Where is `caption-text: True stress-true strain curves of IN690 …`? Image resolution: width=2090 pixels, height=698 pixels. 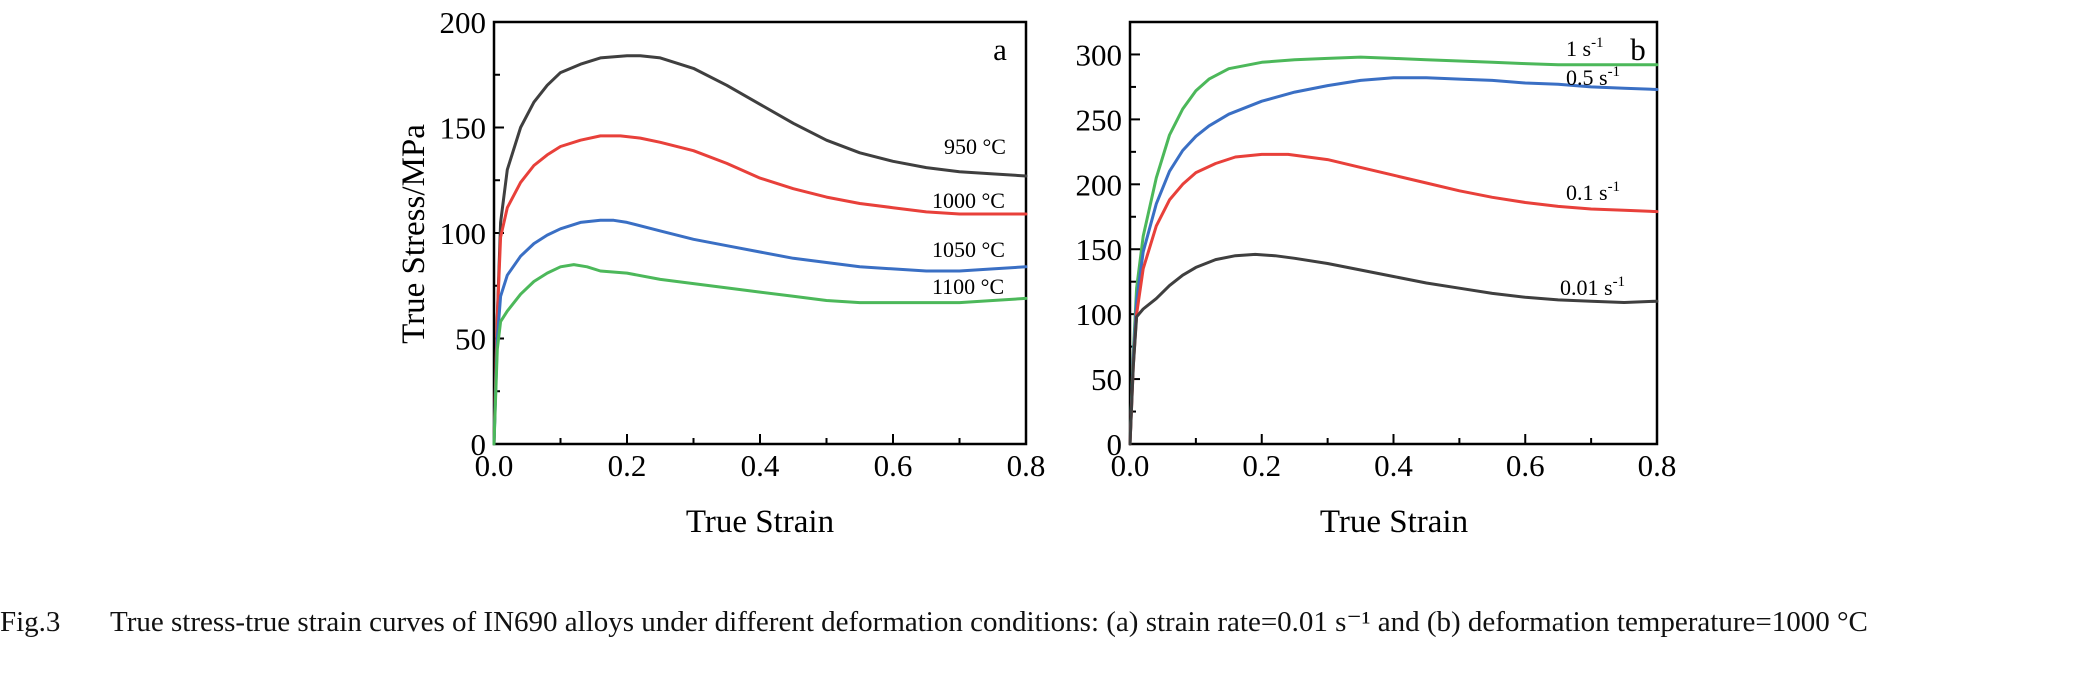 caption-text: True stress-true strain curves of IN690 … is located at coordinates (989, 622).